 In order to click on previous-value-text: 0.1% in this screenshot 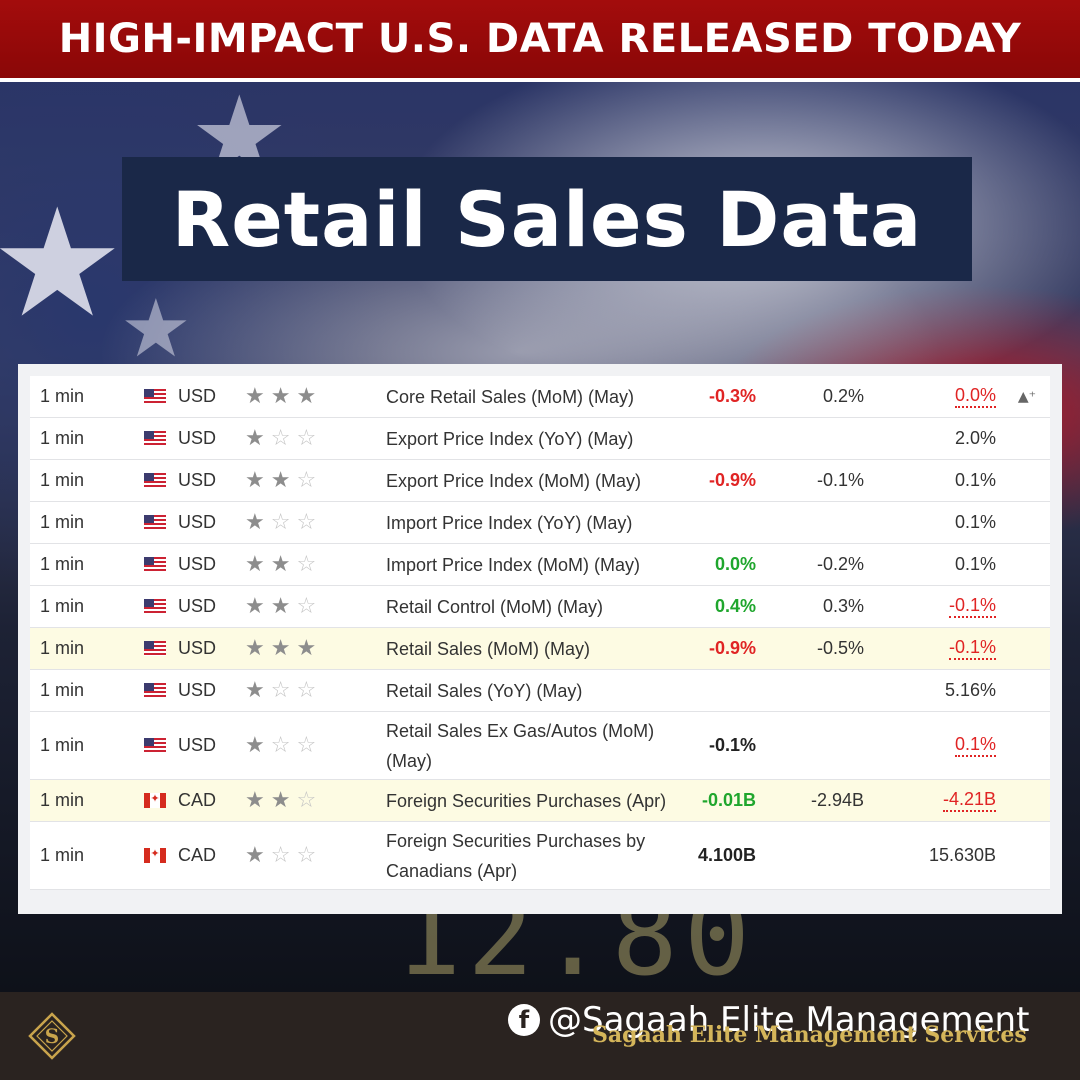, I will do `click(975, 745)`.